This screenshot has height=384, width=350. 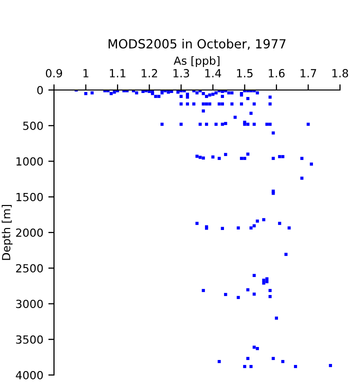 What do you see at coordinates (7, 232) in the screenshot?
I see `y-axis-title: Depth [m]` at bounding box center [7, 232].